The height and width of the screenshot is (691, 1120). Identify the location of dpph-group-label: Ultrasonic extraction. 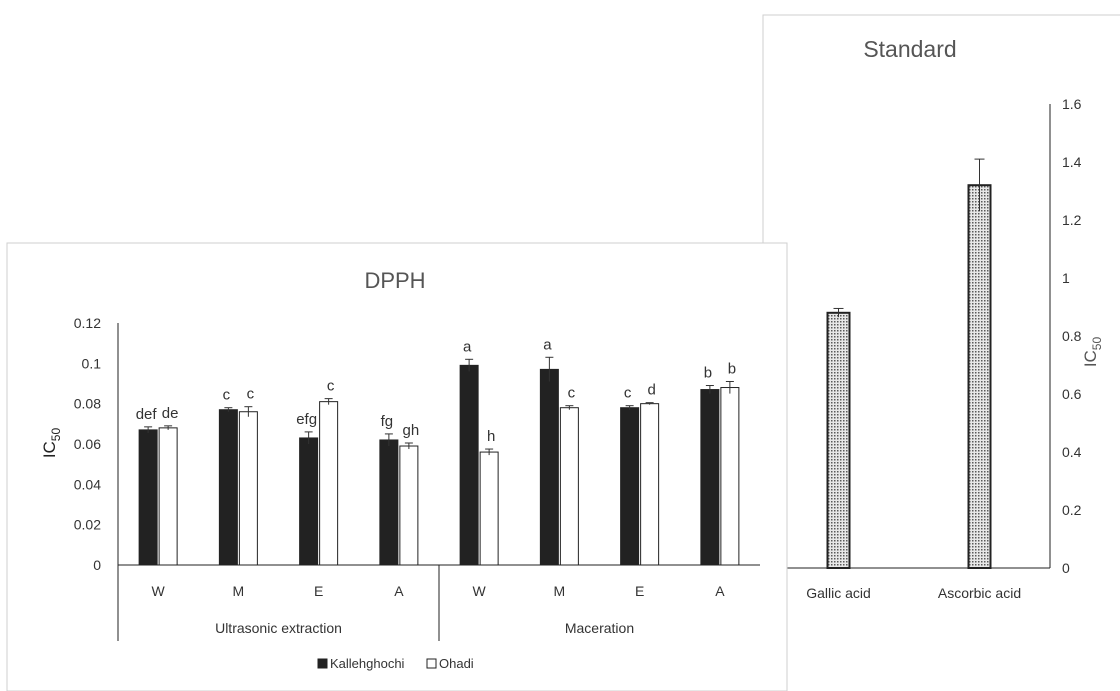
(278, 628).